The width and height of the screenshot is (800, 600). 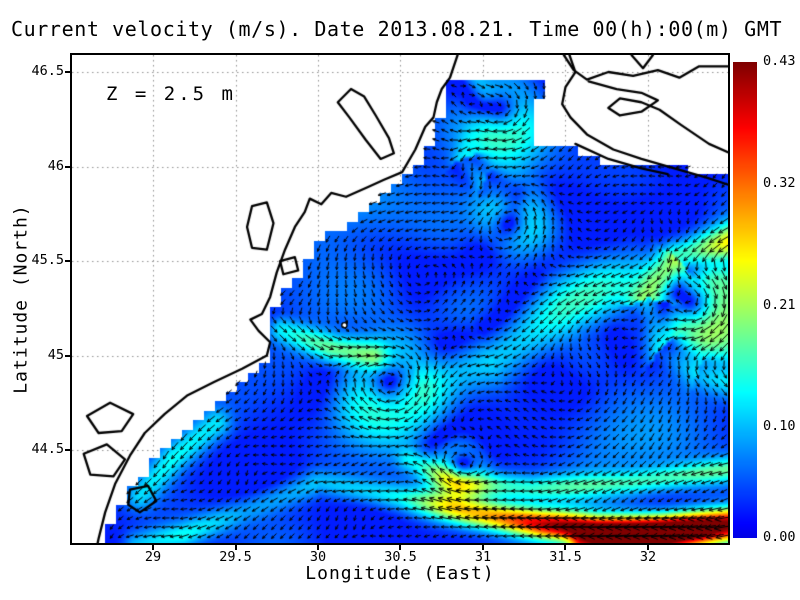 What do you see at coordinates (400, 573) in the screenshot?
I see `x-axis-label: Longitude (East)` at bounding box center [400, 573].